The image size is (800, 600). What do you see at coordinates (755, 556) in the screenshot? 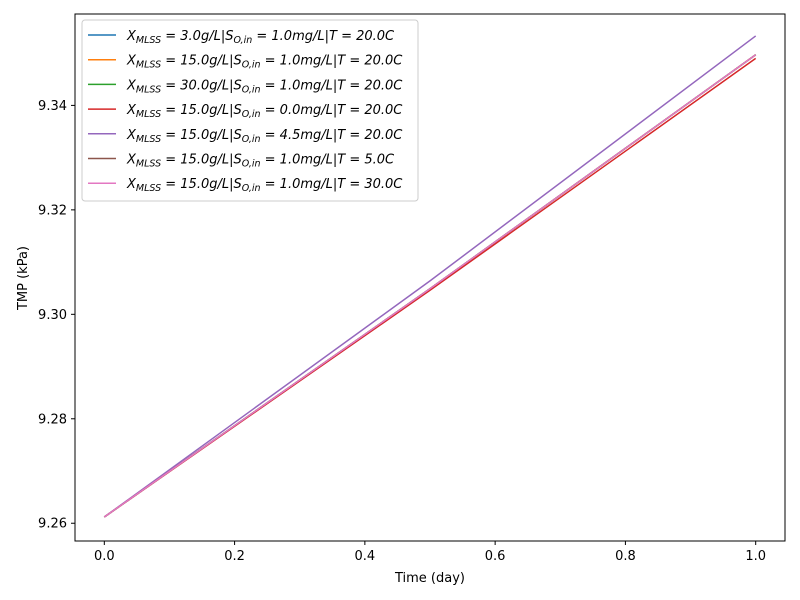
I see `x-tick-label: 1.0` at bounding box center [755, 556].